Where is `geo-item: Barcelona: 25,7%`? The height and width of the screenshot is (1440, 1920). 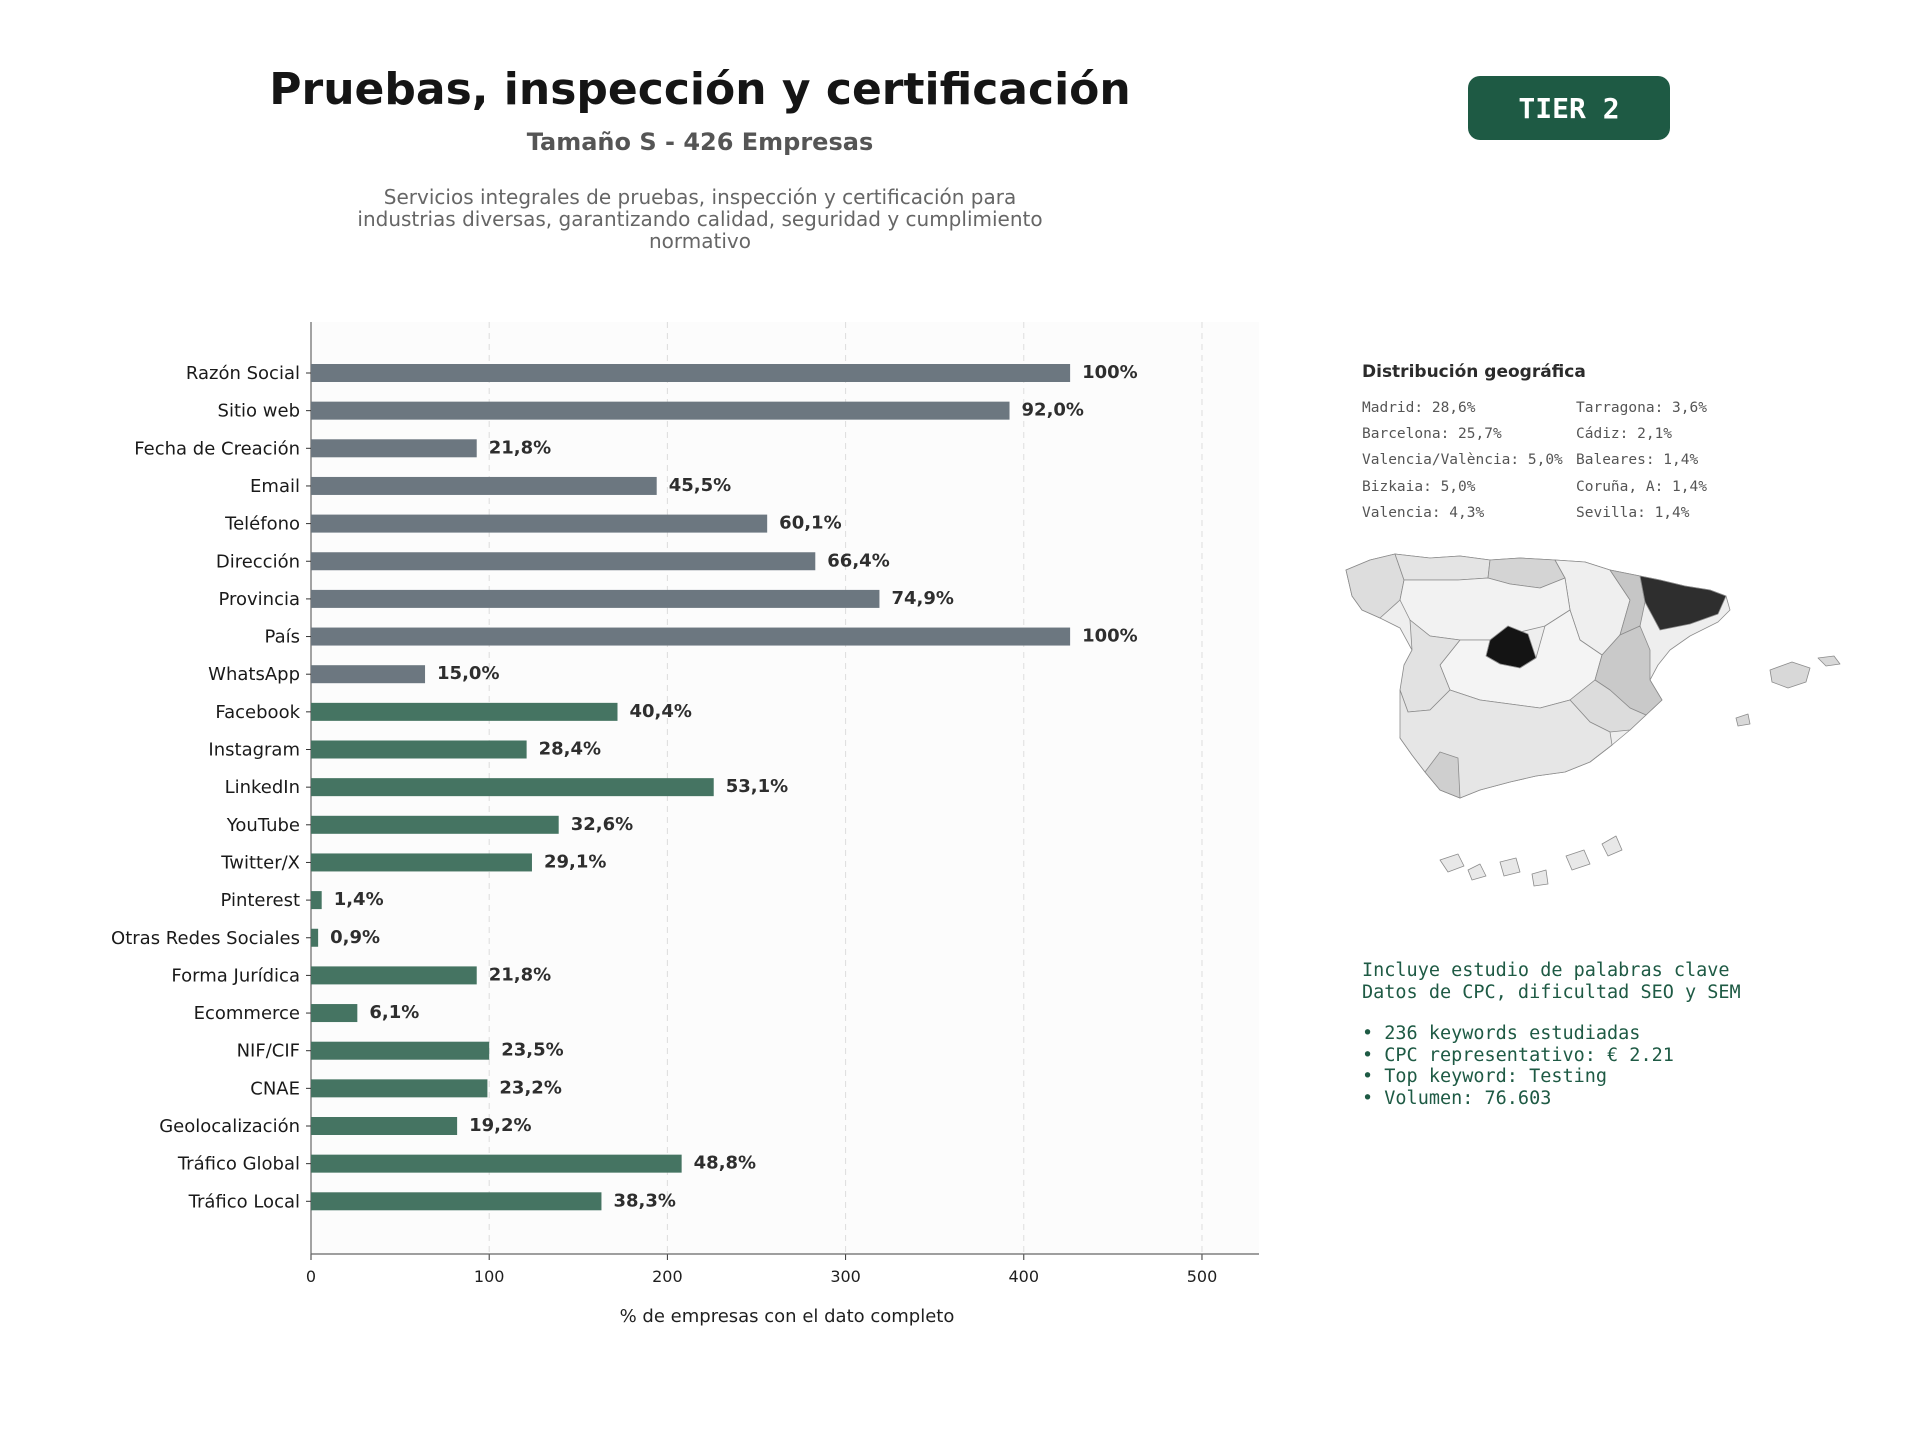 geo-item: Barcelona: 25,7% is located at coordinates (1432, 434).